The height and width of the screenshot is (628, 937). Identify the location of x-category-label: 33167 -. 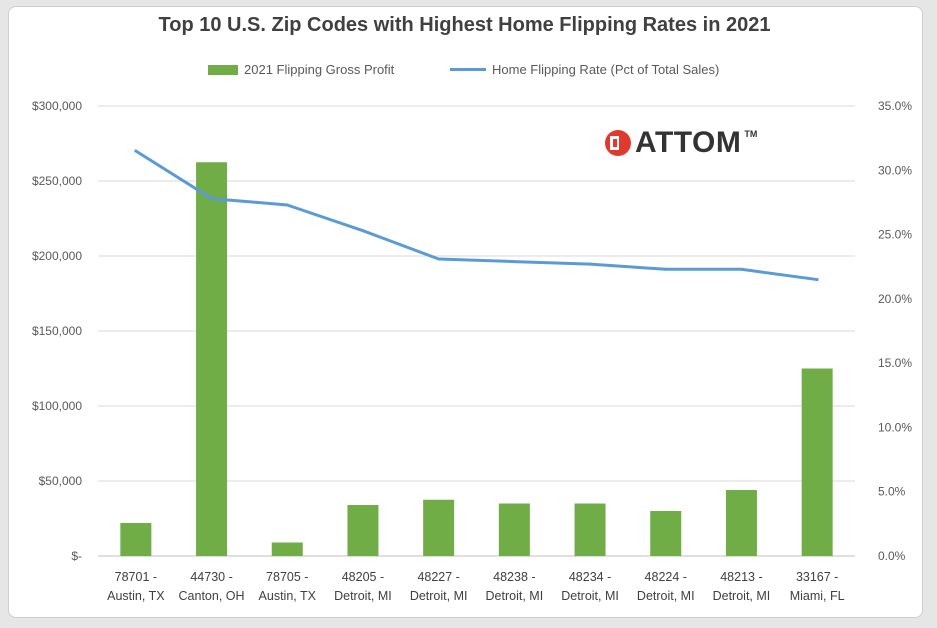
(817, 577).